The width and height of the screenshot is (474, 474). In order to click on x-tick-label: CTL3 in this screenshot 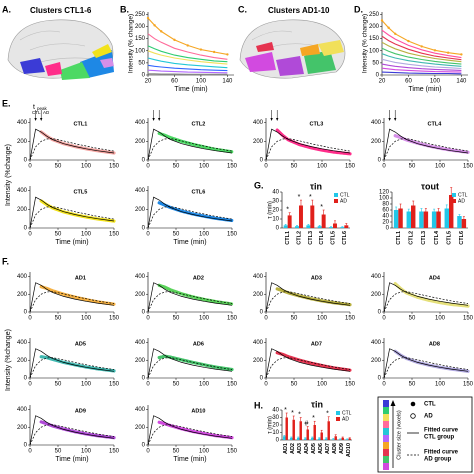, I will do `click(424, 238)`.